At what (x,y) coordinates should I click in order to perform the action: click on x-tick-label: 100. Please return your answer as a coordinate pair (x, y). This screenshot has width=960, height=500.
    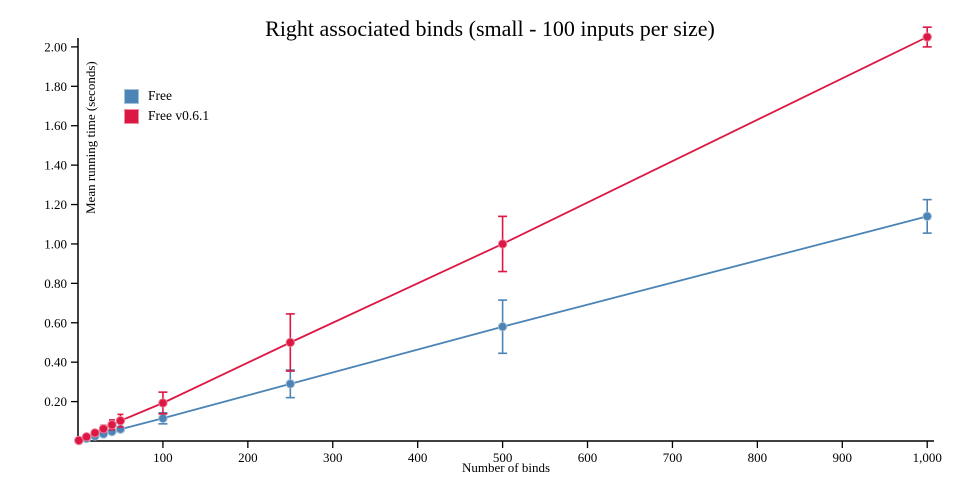
    Looking at the image, I should click on (163, 457).